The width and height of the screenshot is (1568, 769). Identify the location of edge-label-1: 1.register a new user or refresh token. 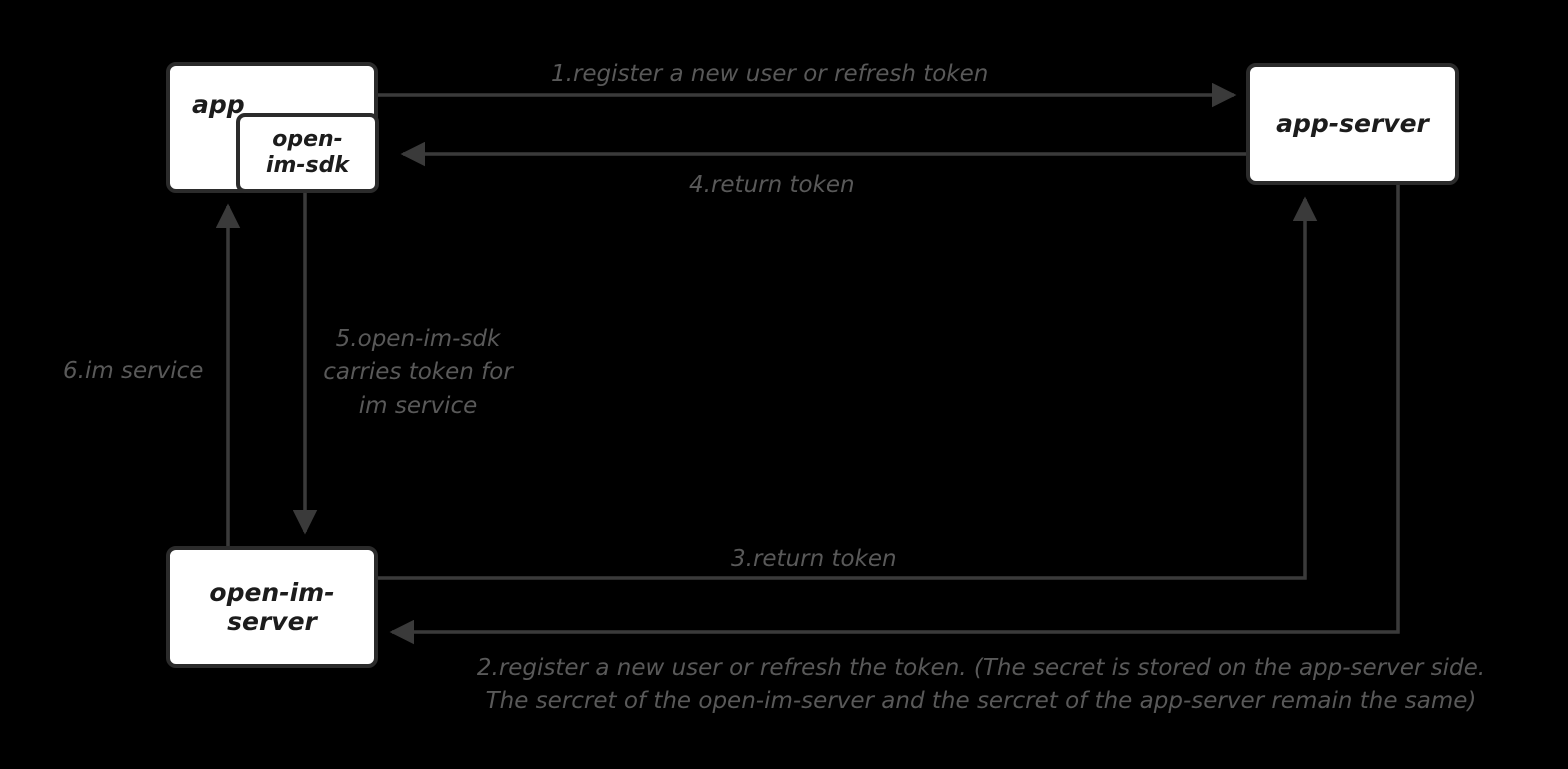
(770, 74).